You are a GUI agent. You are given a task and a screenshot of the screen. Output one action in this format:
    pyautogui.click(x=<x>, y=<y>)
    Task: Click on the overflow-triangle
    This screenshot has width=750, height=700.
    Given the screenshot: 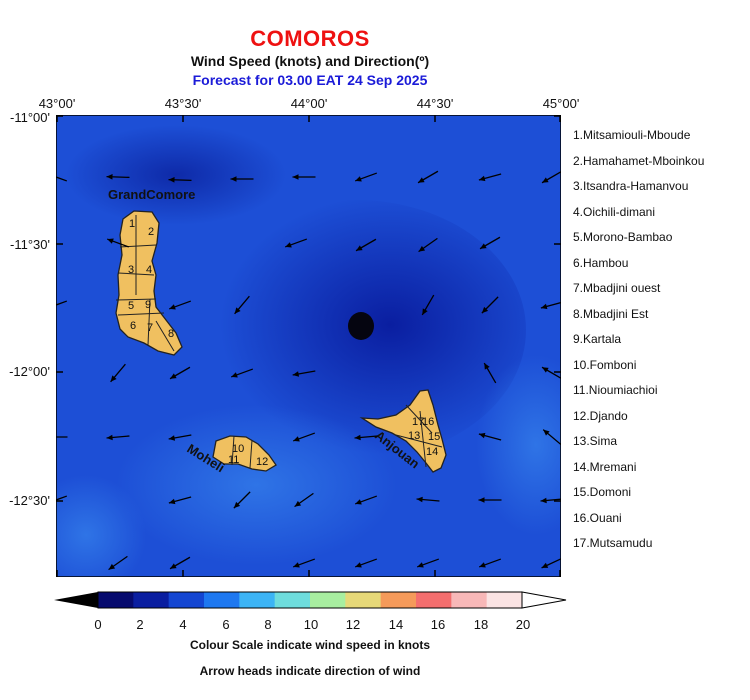 What is the action you would take?
    pyautogui.click(x=544, y=600)
    